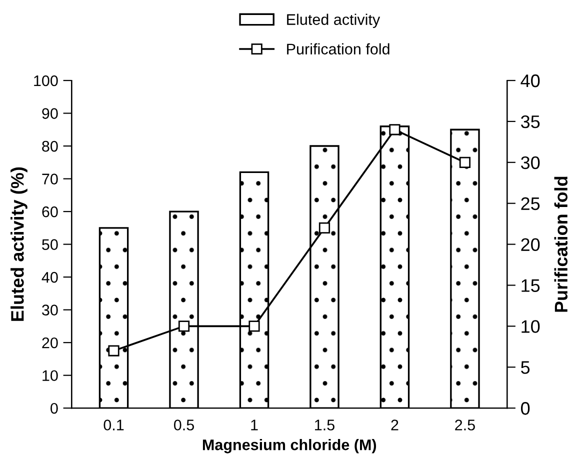  What do you see at coordinates (530, 245) in the screenshot?
I see `y2-tick-label: 20` at bounding box center [530, 245].